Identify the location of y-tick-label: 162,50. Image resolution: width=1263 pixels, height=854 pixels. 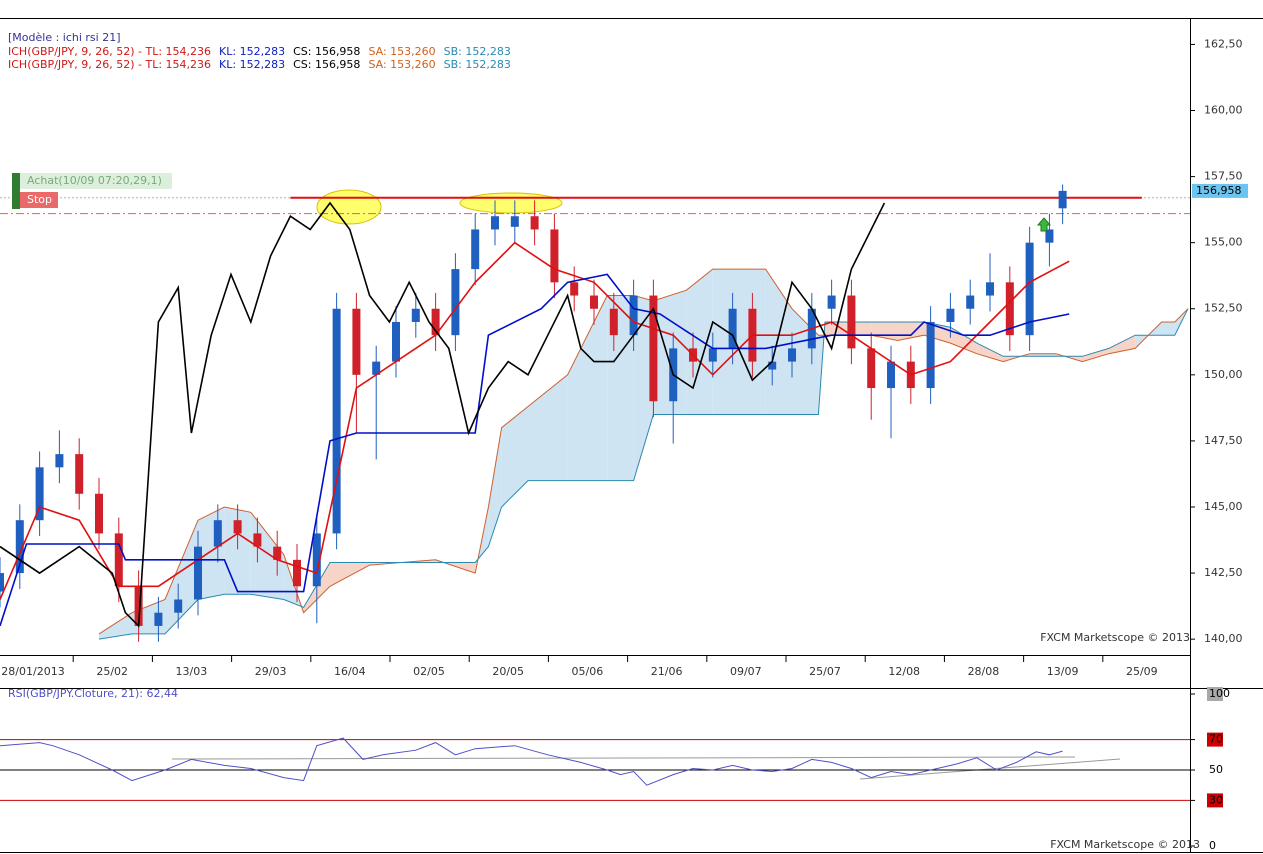
(1223, 43).